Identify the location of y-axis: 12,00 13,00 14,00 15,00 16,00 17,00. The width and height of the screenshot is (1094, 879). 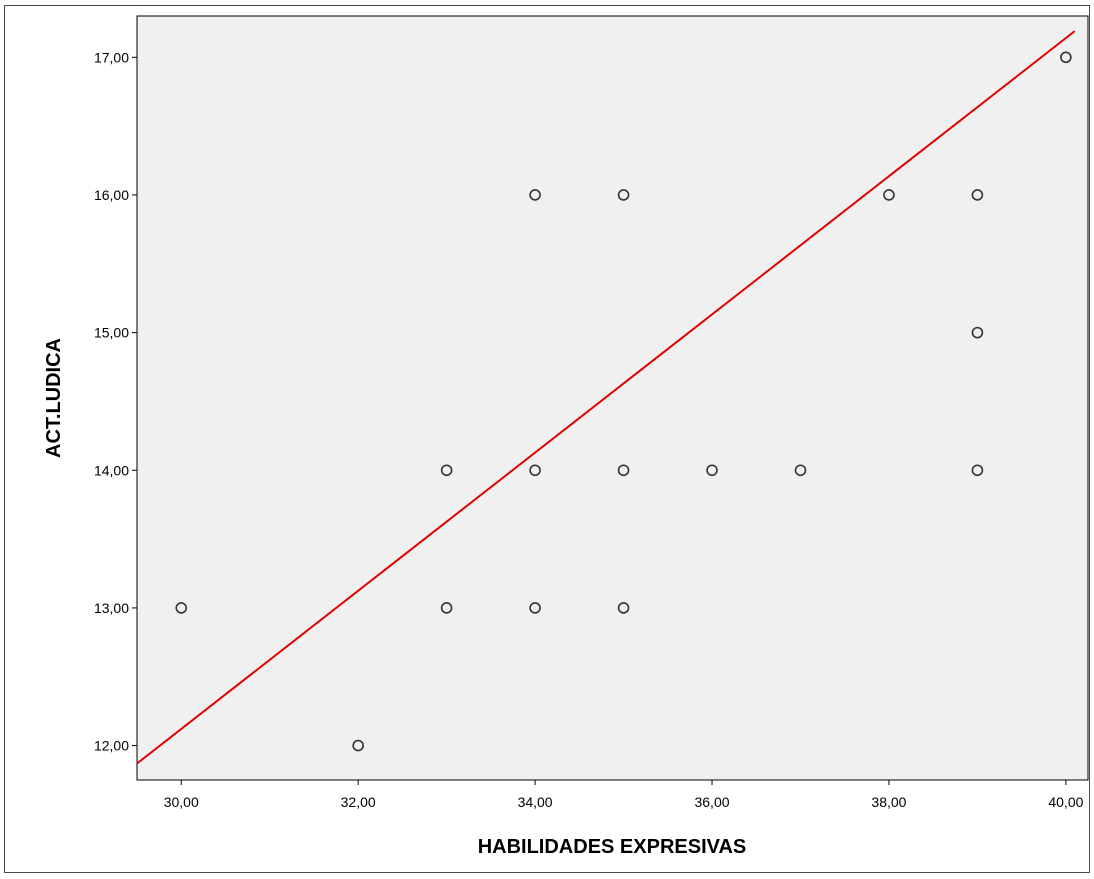
(115, 401).